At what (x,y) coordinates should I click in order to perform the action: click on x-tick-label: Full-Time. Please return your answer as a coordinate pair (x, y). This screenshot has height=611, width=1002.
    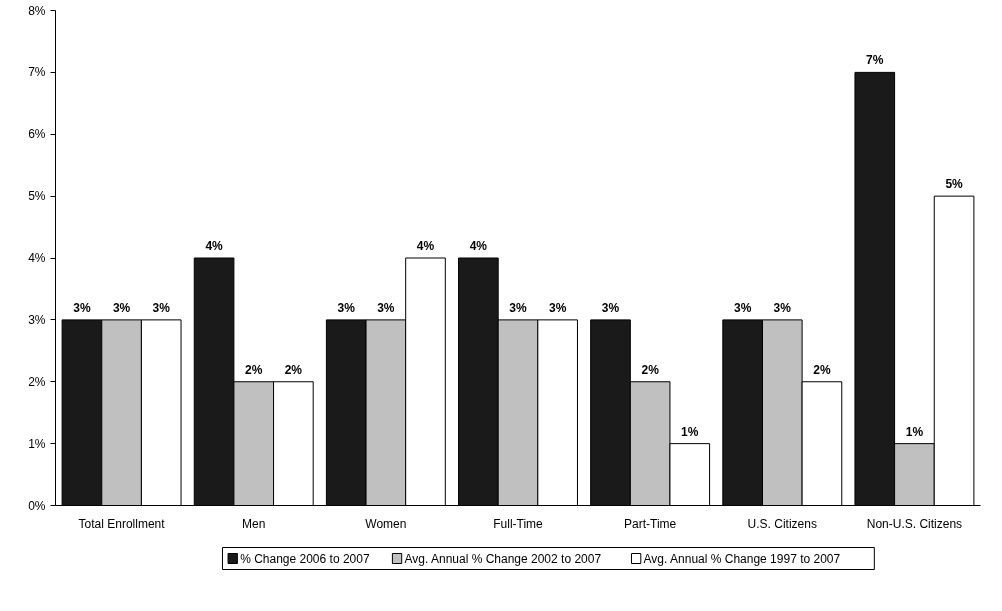
    Looking at the image, I should click on (518, 523).